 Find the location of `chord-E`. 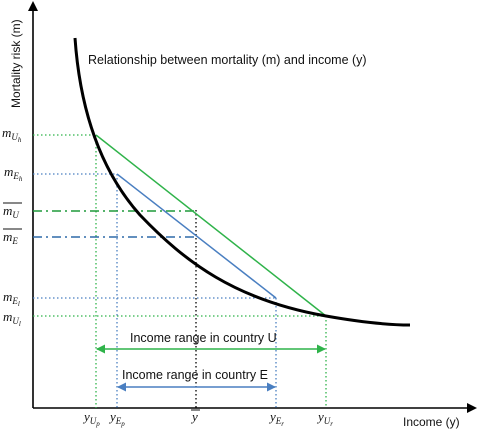

chord-E is located at coordinates (196, 236).